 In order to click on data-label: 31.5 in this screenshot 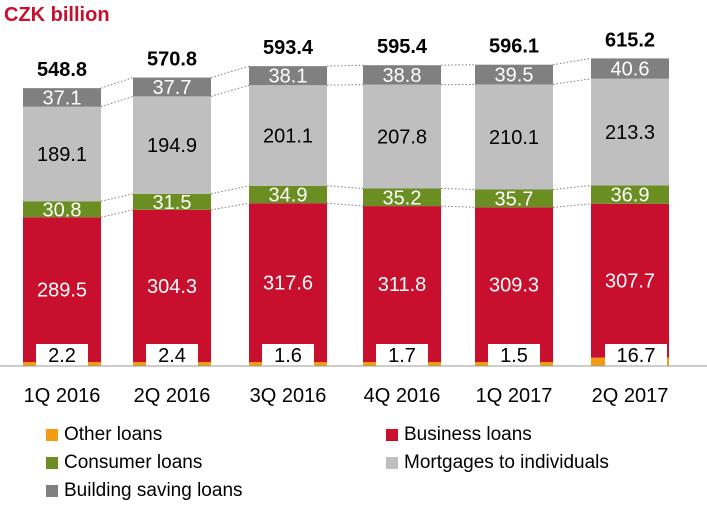, I will do `click(172, 203)`.